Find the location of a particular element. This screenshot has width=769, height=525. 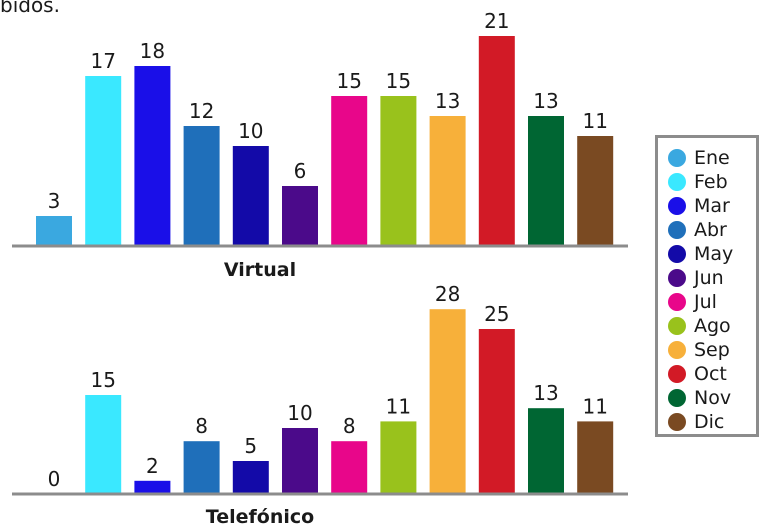

legend-label: Mar is located at coordinates (712, 206).